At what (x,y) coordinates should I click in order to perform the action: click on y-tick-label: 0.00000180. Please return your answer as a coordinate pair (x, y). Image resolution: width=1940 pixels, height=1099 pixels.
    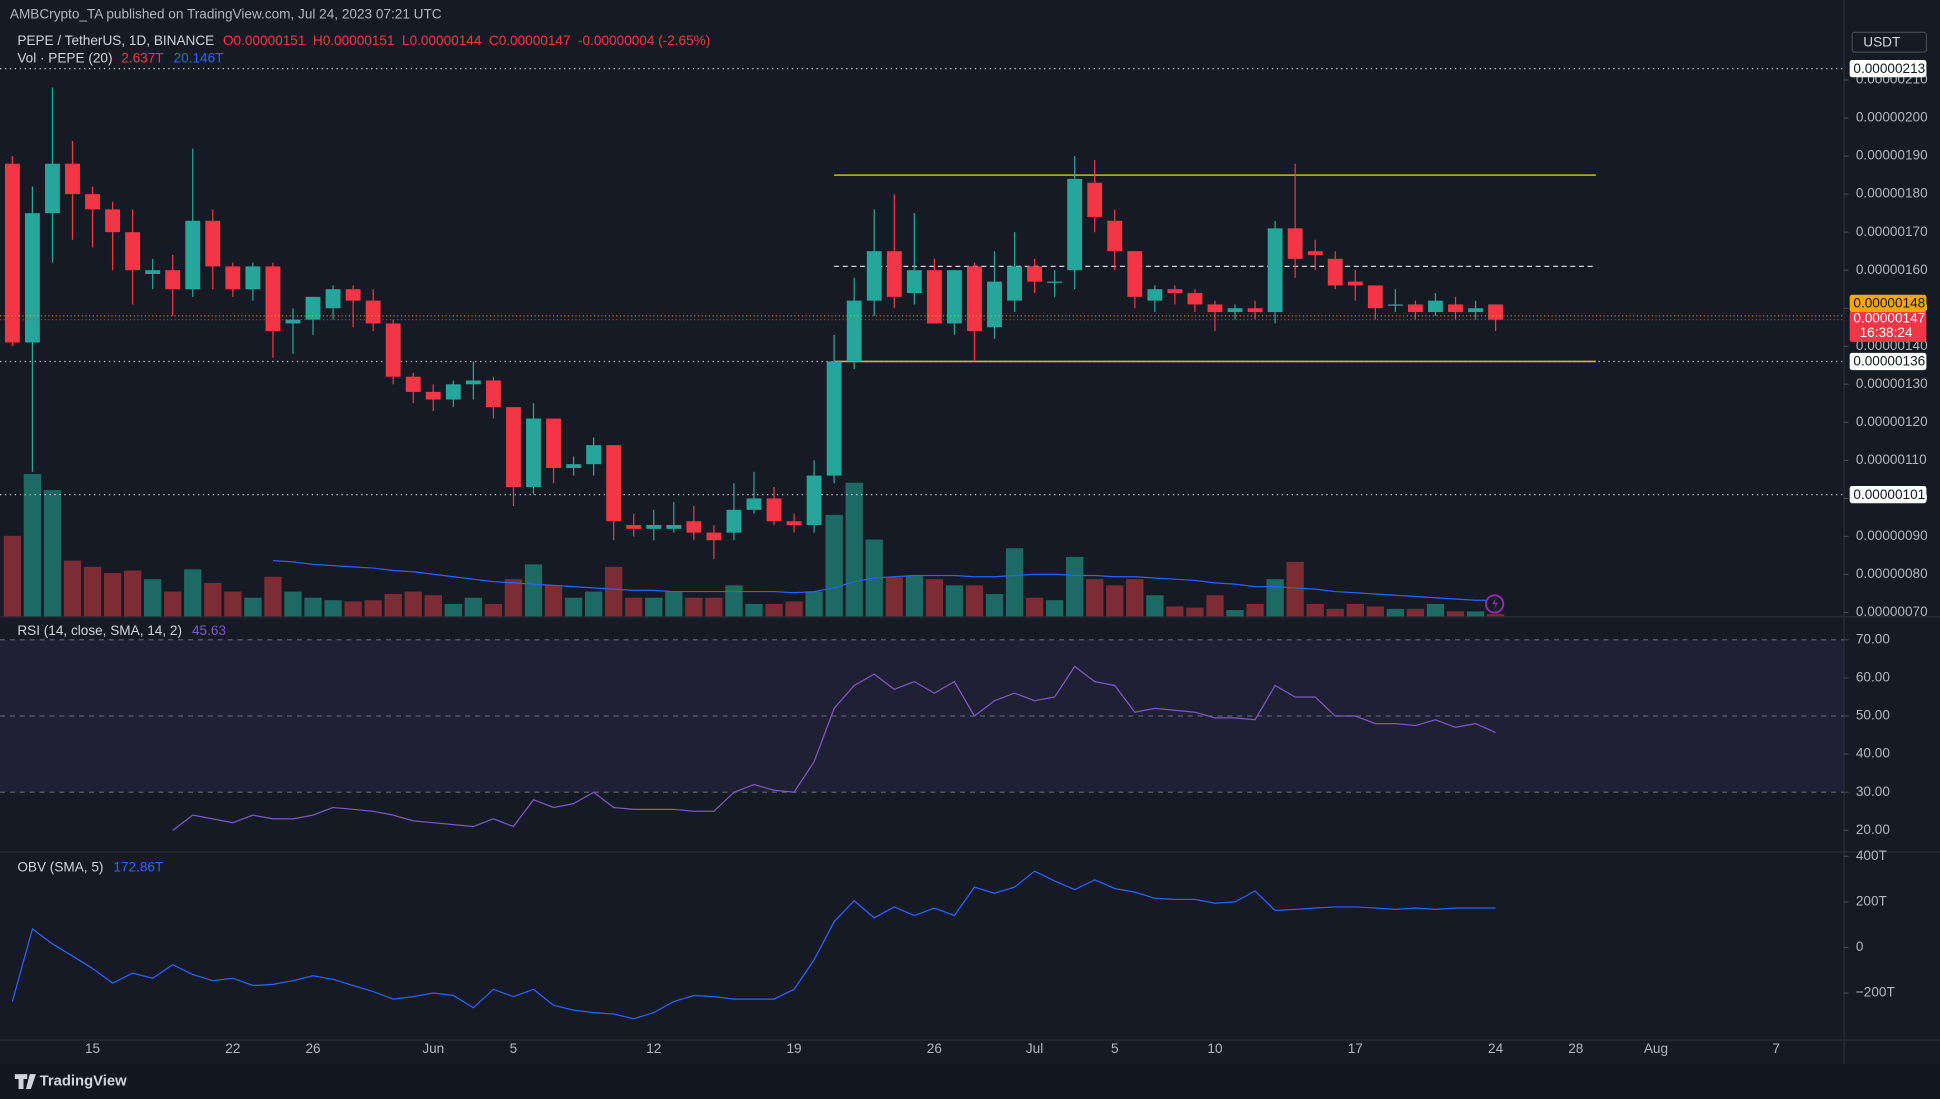
    Looking at the image, I should click on (1892, 193).